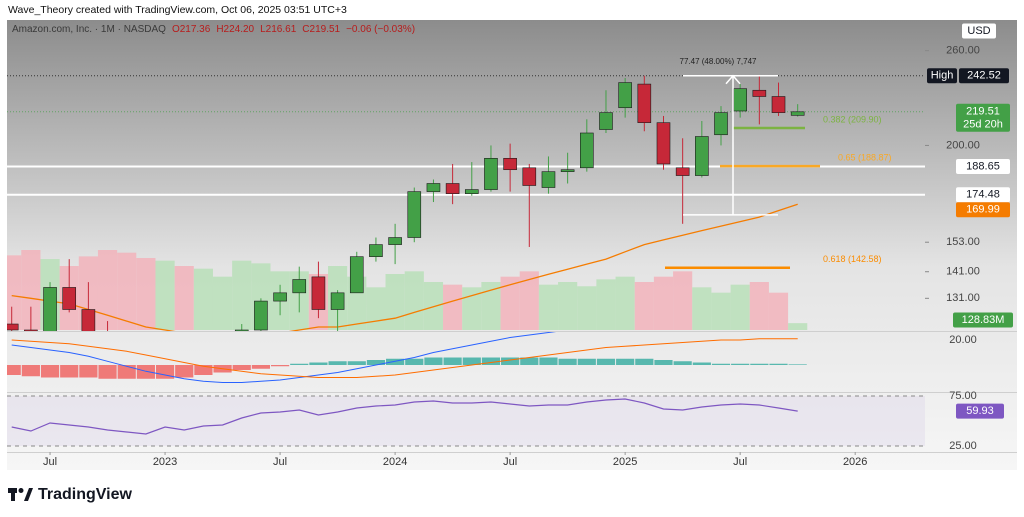  Describe the element at coordinates (278, 29) in the screenshot. I see `ohlc-value: L216.61` at that location.